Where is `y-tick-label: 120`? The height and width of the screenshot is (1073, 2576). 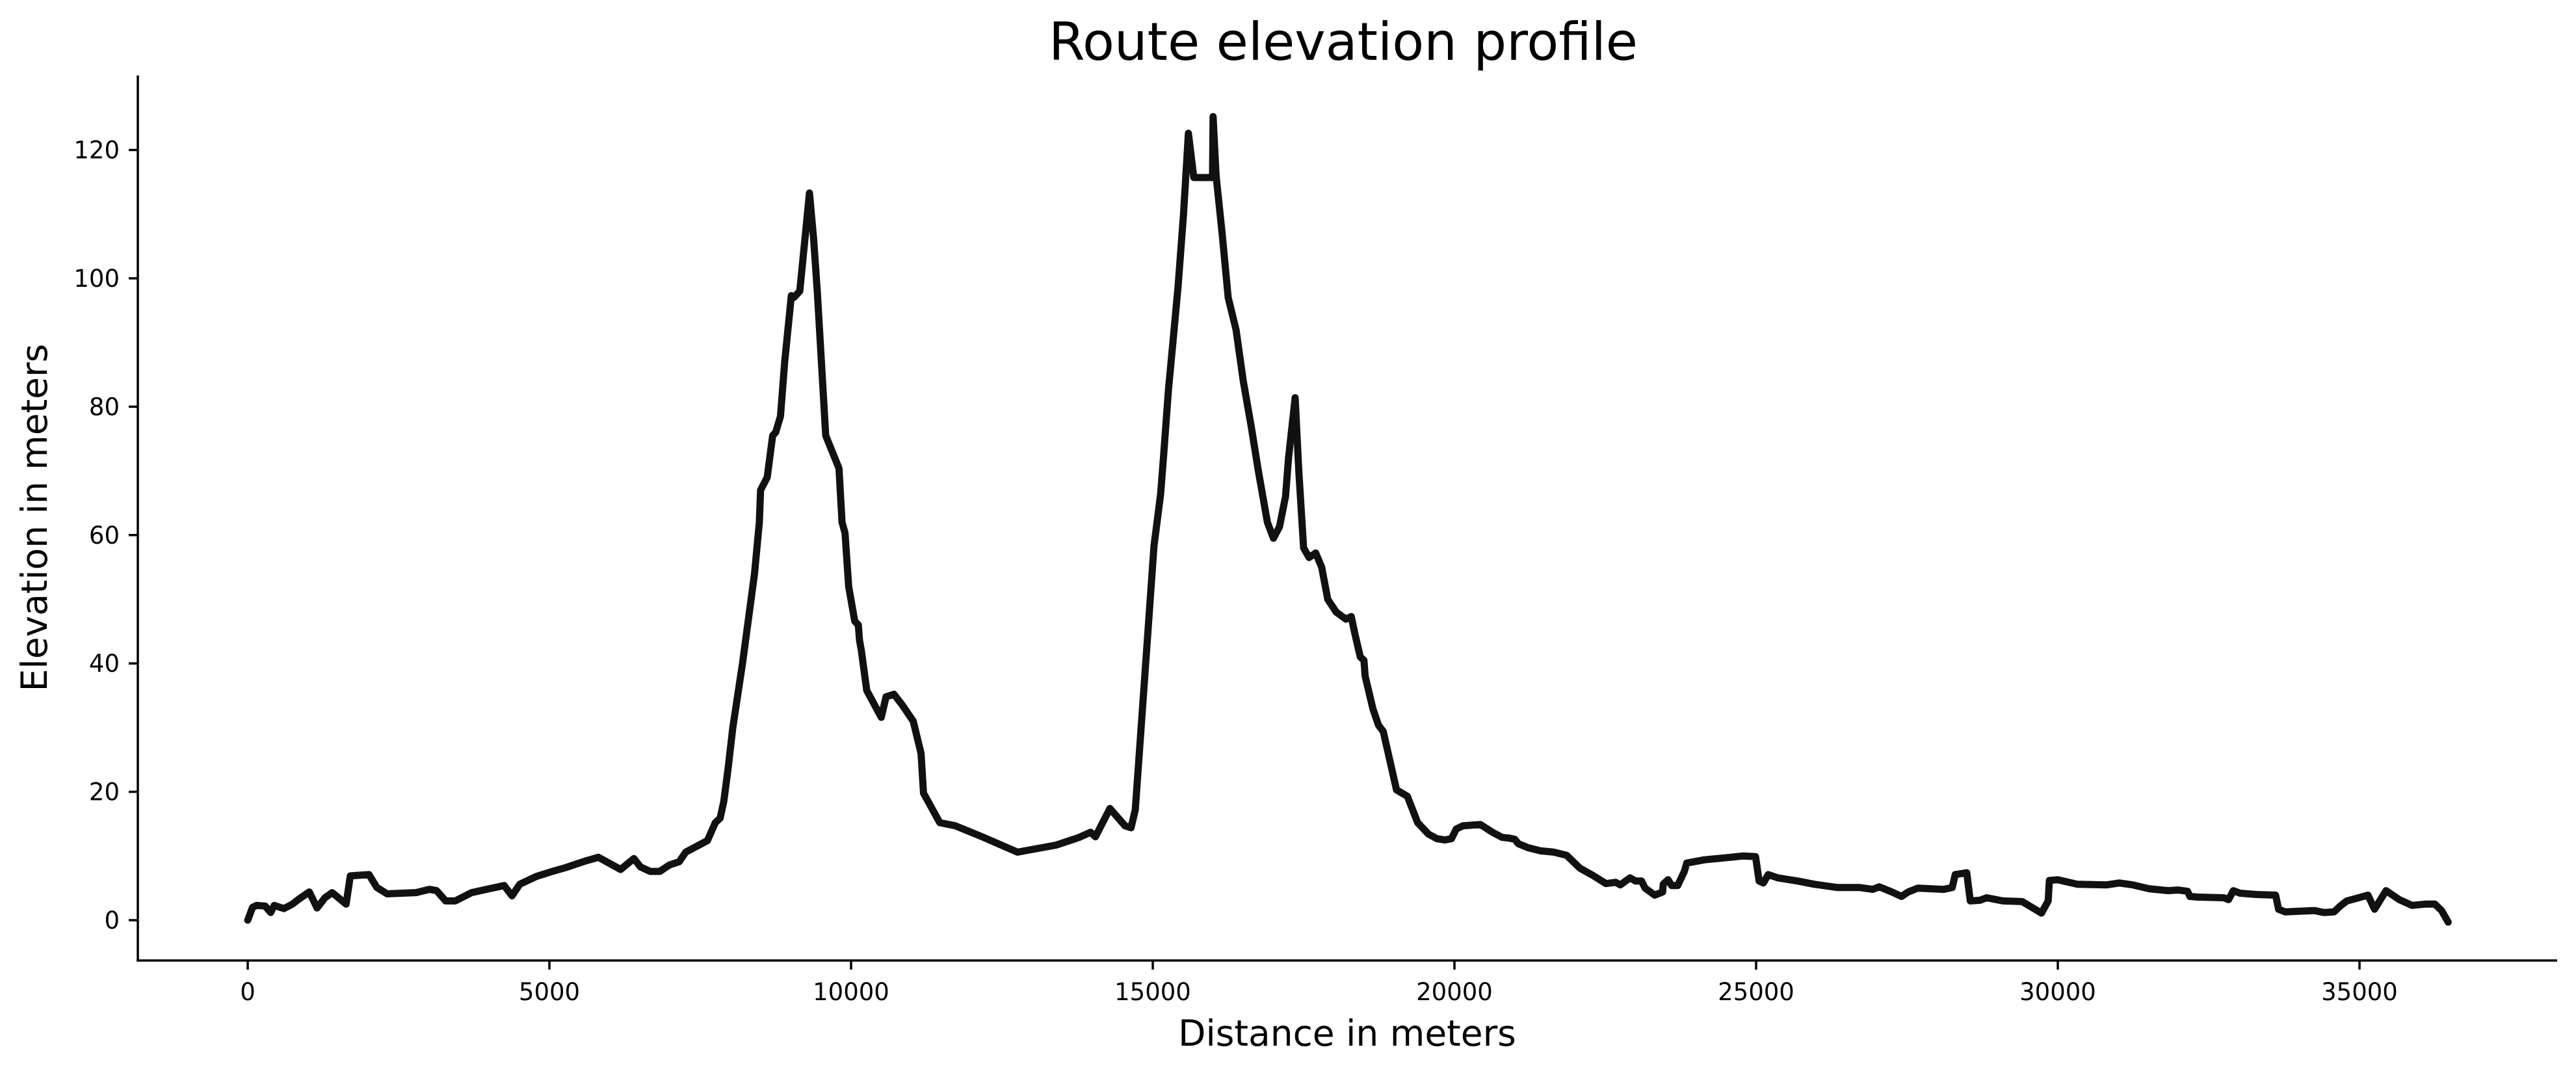 y-tick-label: 120 is located at coordinates (96, 151).